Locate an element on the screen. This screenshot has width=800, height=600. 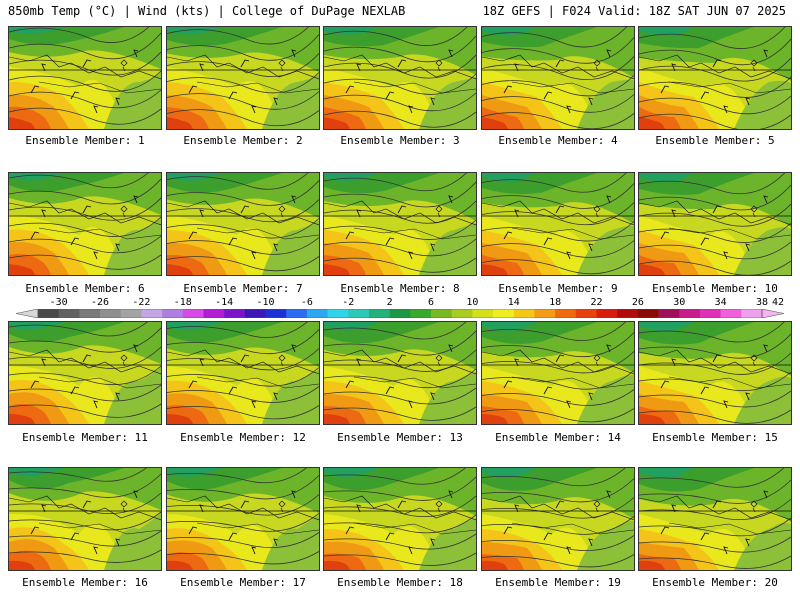
ensemble-member-label: Ensemble Member: 3 is located at coordinates (400, 140).